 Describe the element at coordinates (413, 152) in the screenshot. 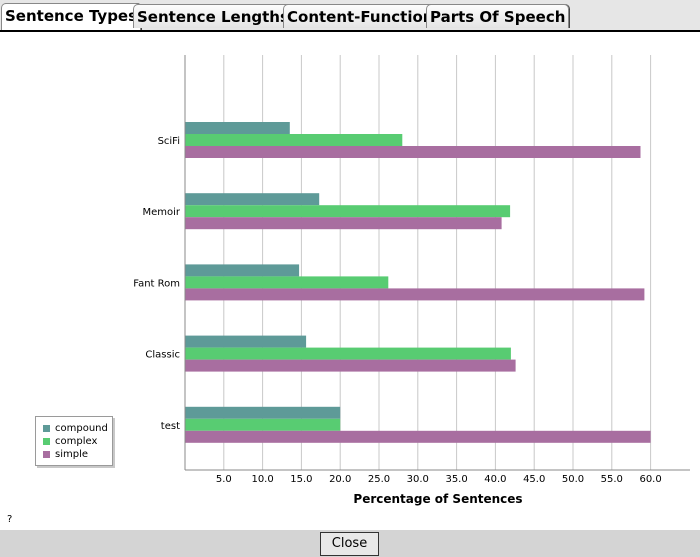

I see `bar-simple-scifi` at that location.